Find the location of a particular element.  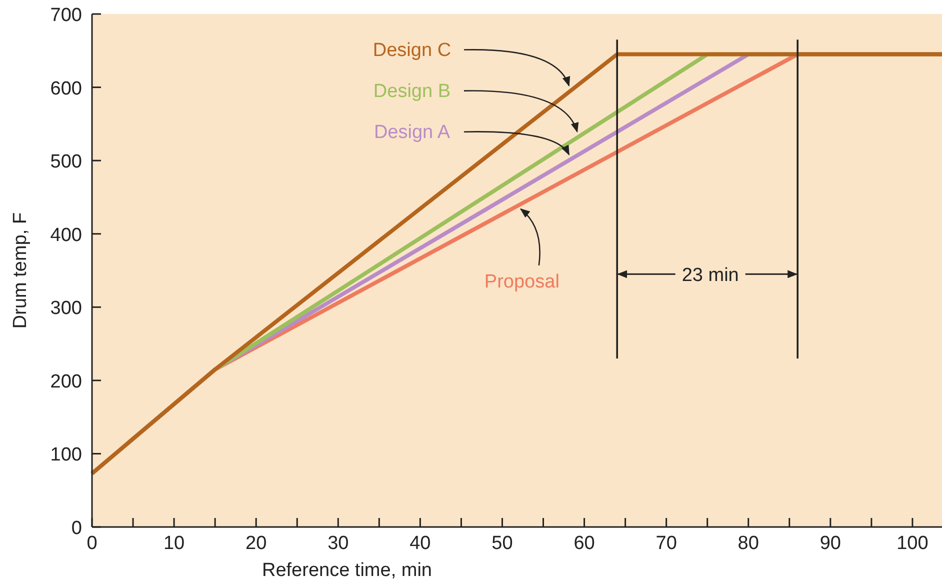

y-tick-label: 0 is located at coordinates (76, 528).